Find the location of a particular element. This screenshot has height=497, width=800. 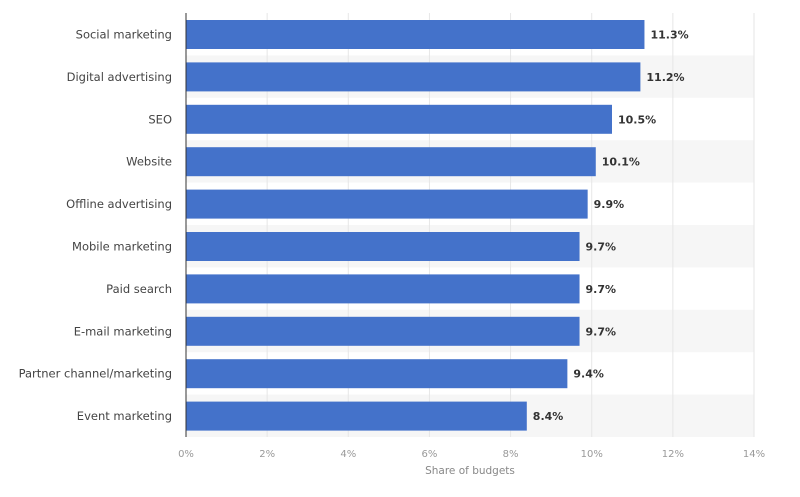

category-label: Social marketing is located at coordinates (124, 35).